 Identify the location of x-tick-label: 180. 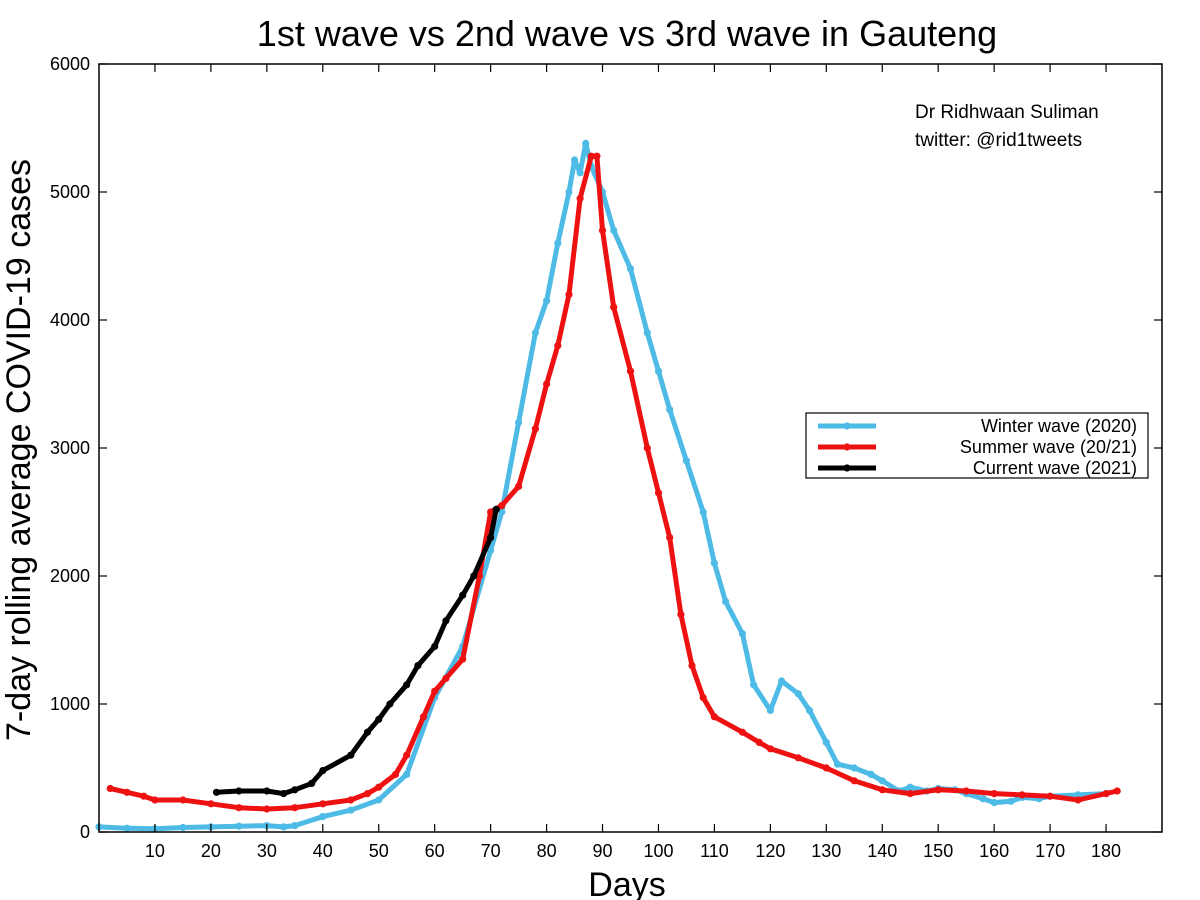
(1106, 851).